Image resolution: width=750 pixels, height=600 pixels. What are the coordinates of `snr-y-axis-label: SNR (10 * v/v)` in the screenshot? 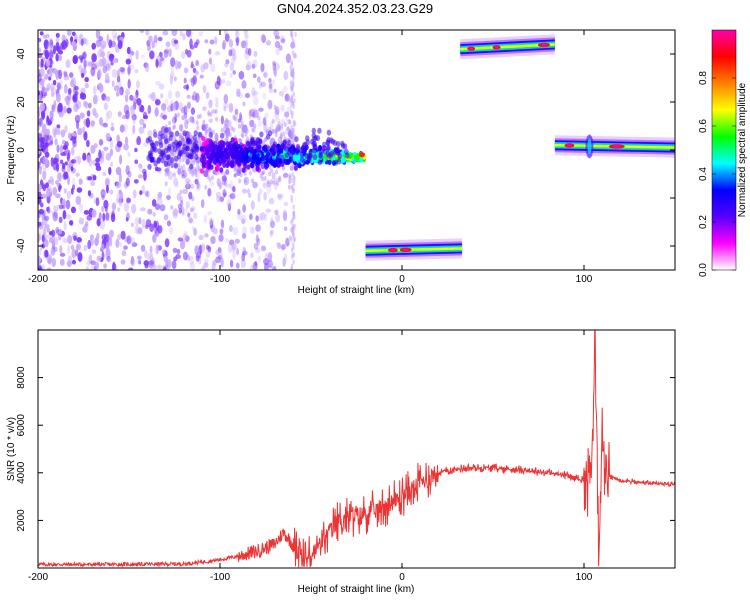 It's located at (11, 449).